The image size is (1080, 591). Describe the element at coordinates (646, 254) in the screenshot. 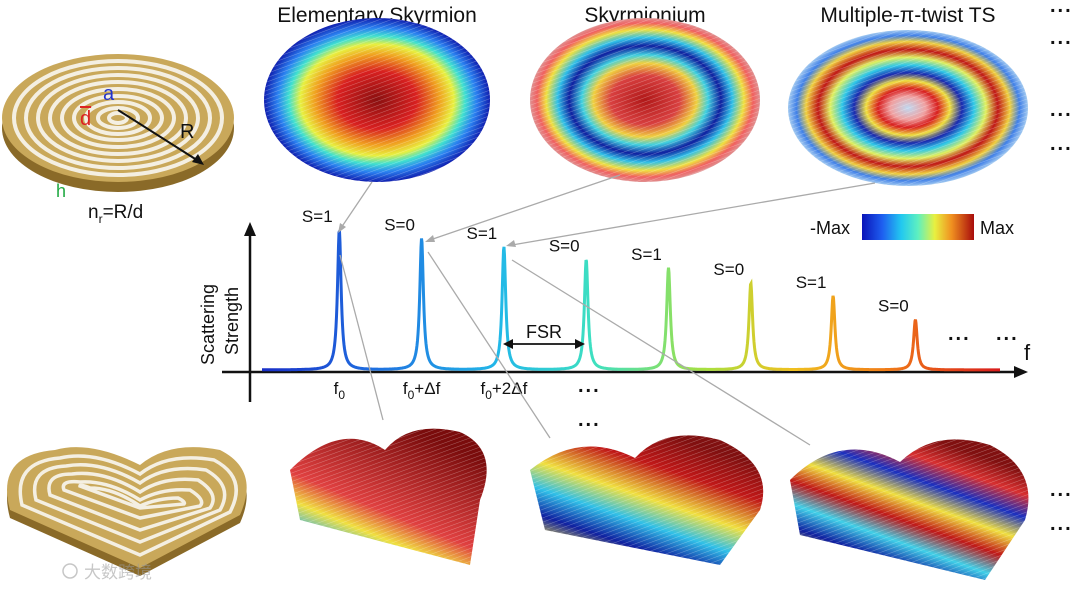

I see `peak-label-5: S=1` at that location.